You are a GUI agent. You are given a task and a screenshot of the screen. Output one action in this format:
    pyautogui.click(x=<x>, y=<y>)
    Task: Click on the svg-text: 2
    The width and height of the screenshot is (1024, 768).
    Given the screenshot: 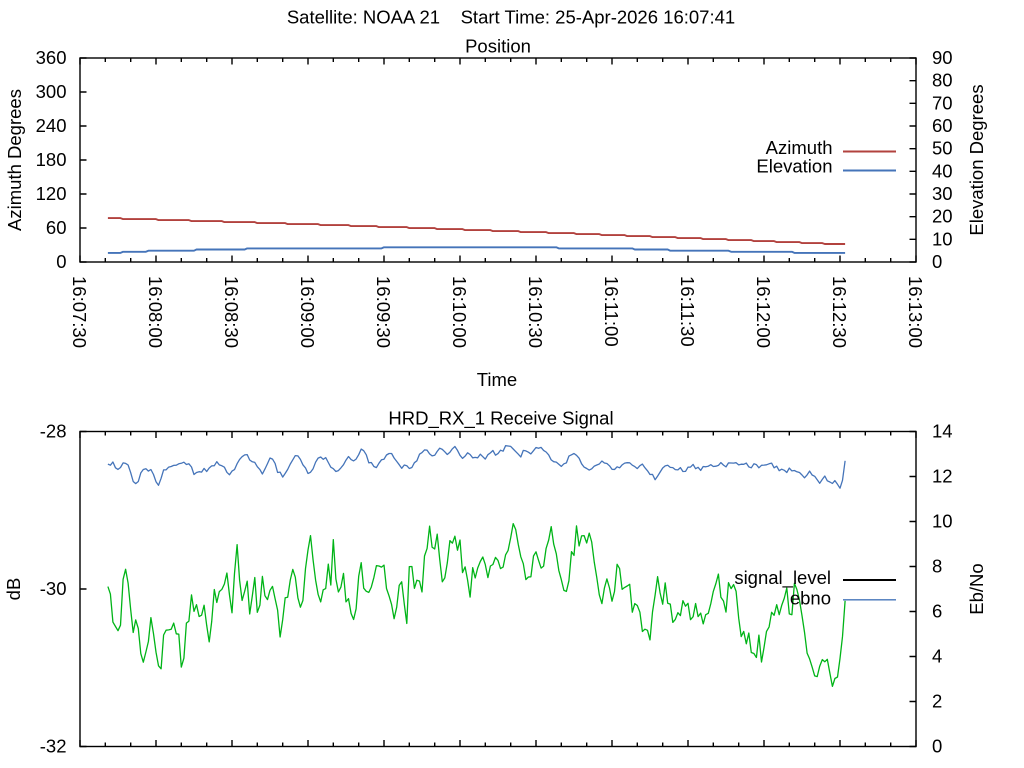 What is the action you would take?
    pyautogui.click(x=937, y=701)
    